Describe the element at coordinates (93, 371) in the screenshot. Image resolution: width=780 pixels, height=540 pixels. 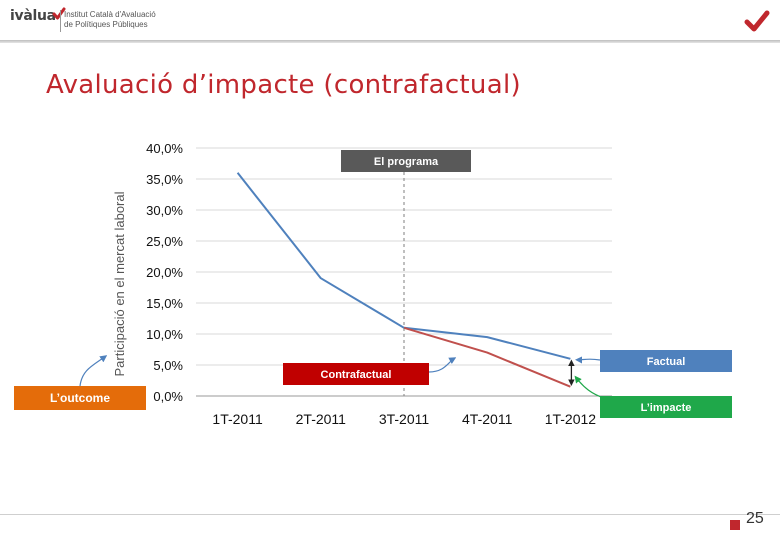
I see `outcome-arrow` at that location.